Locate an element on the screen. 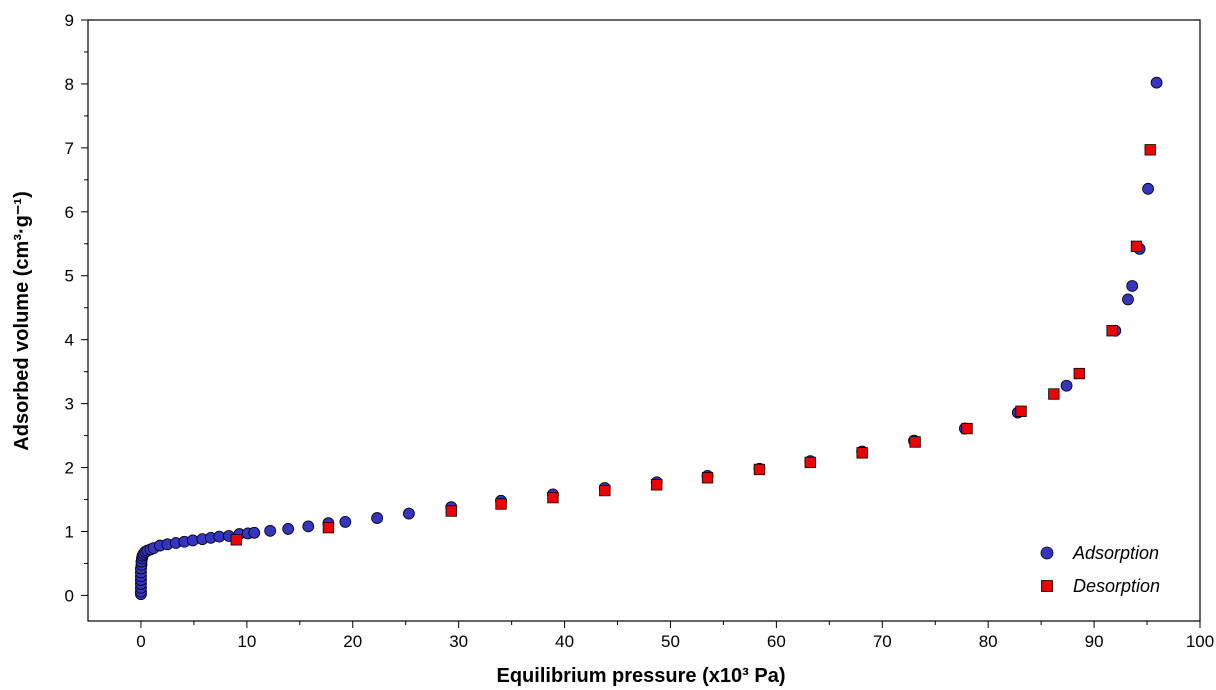  x-tick-label: 50 is located at coordinates (670, 641).